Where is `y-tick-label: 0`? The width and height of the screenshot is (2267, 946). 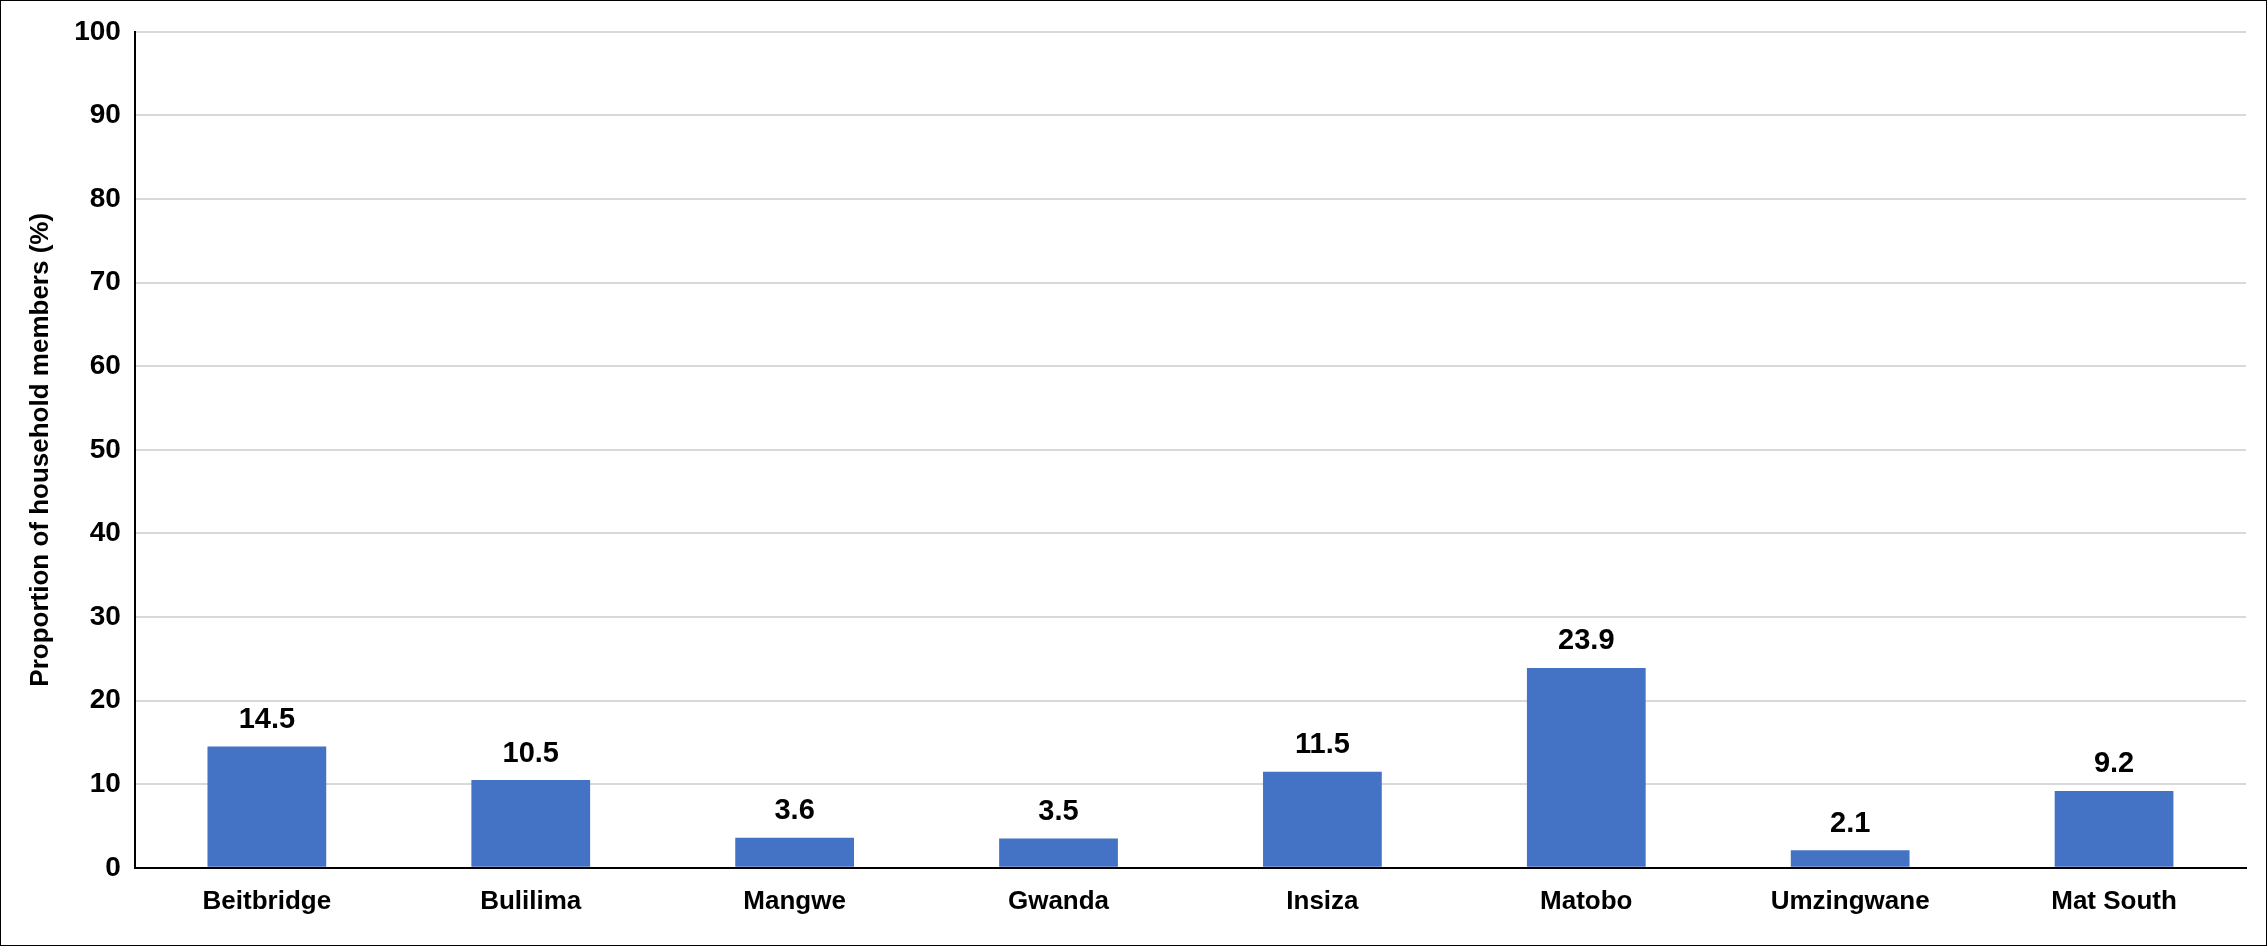
y-tick-label: 0 is located at coordinates (113, 866).